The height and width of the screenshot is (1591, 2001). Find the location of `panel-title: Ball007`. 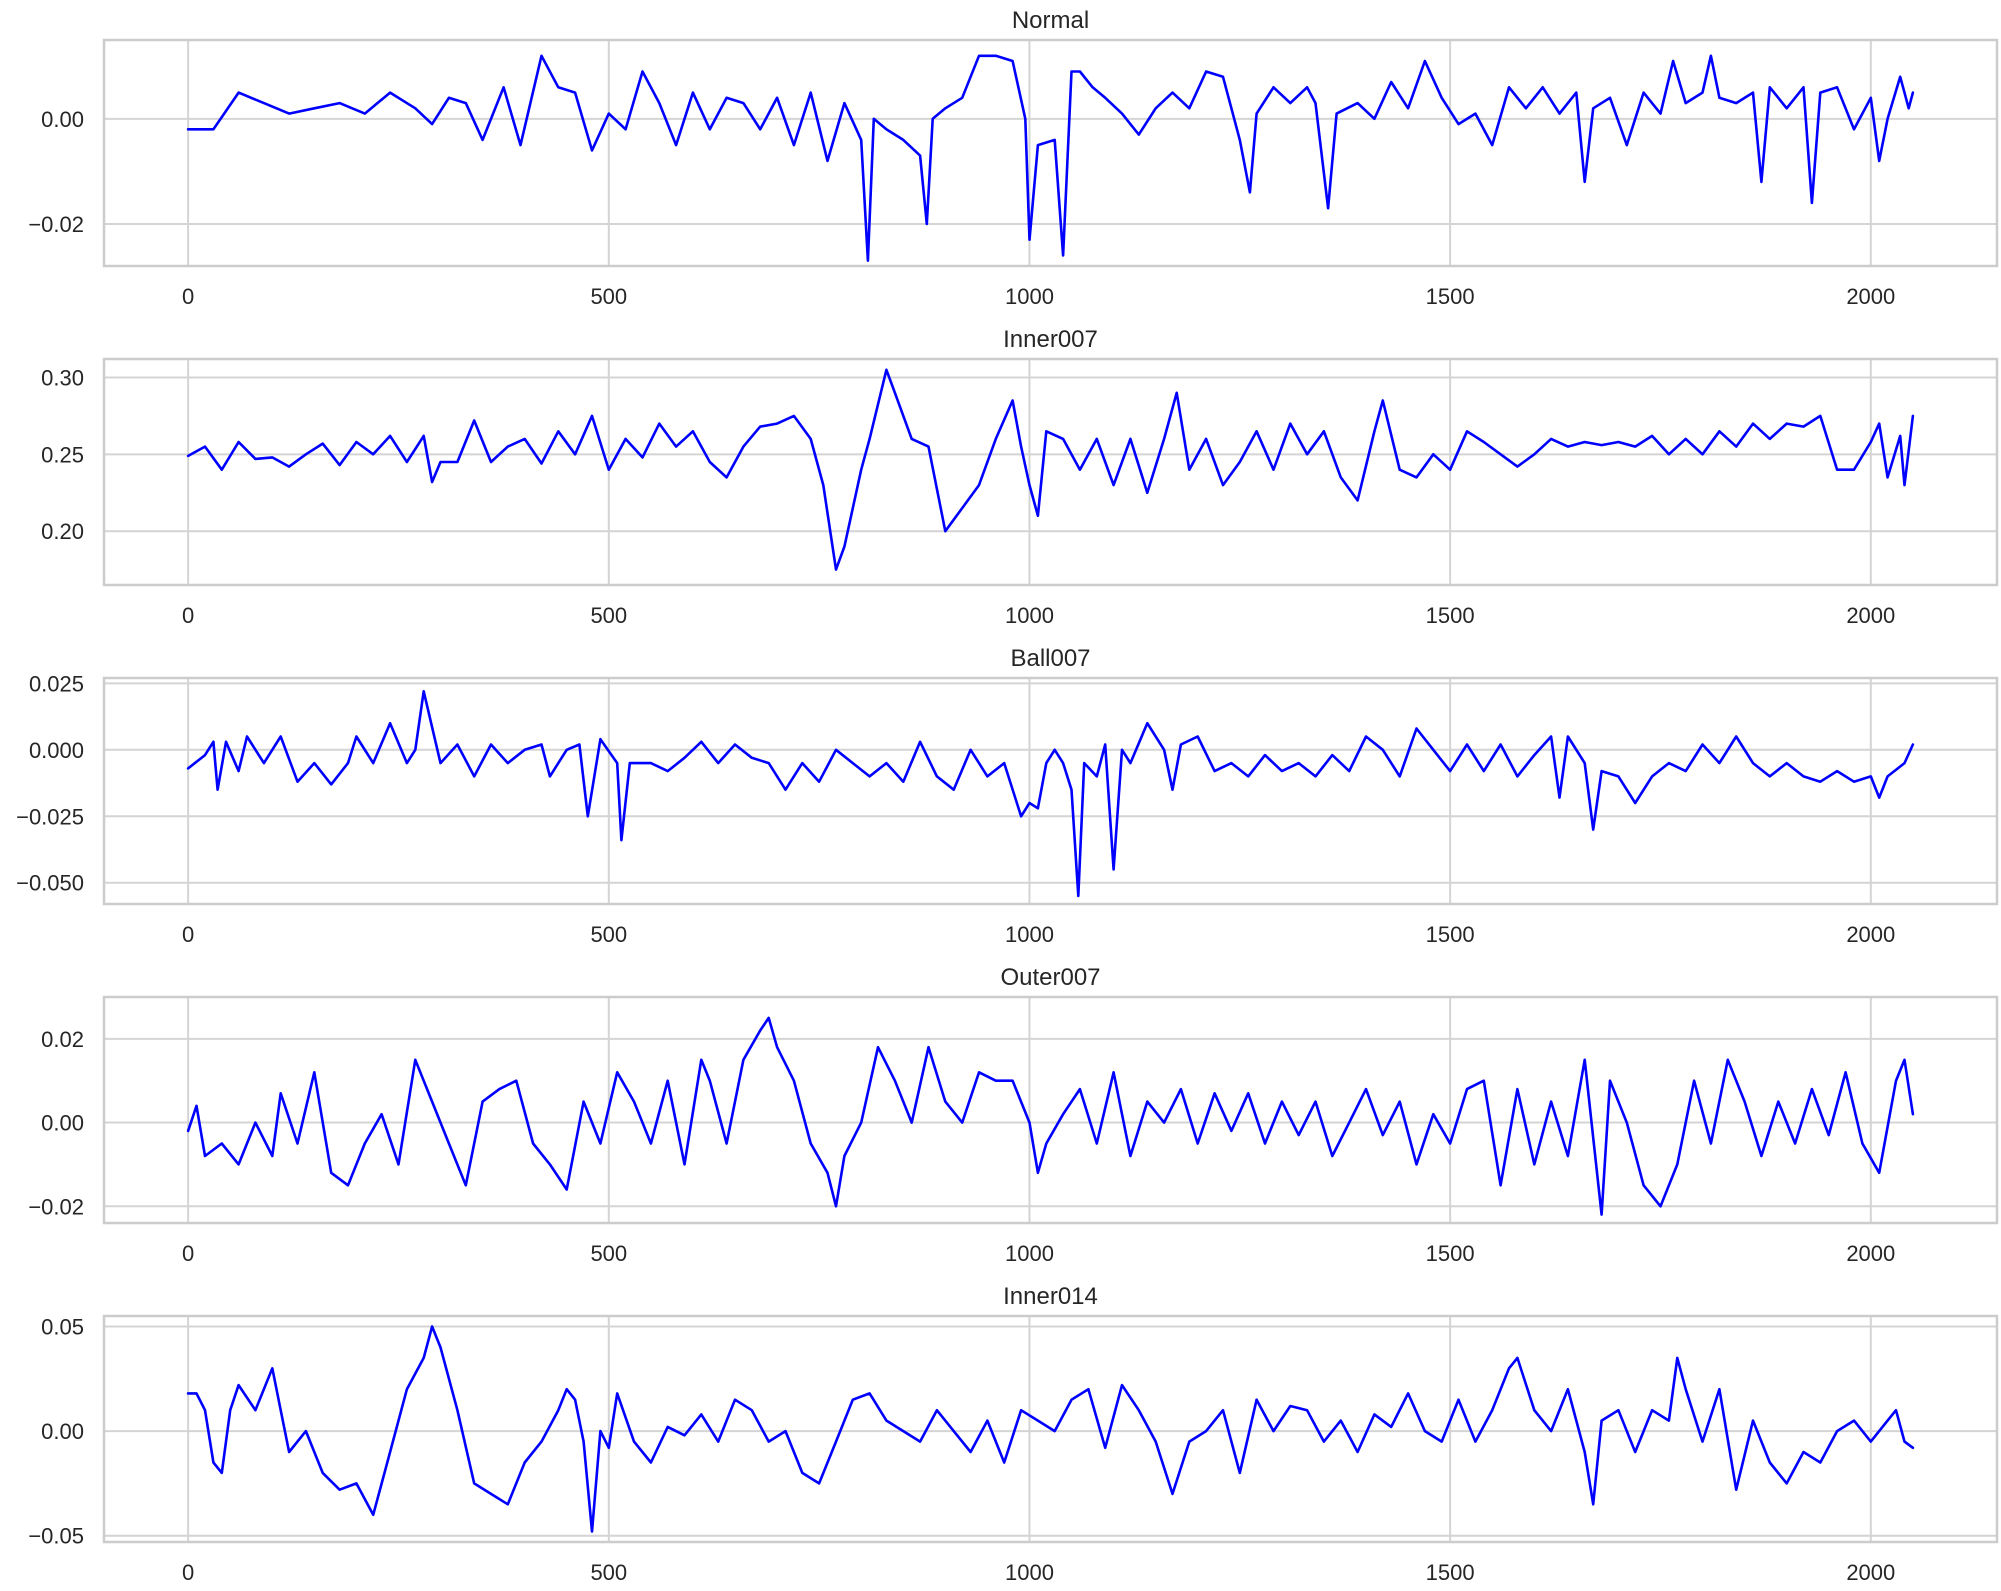

panel-title: Ball007 is located at coordinates (1050, 658).